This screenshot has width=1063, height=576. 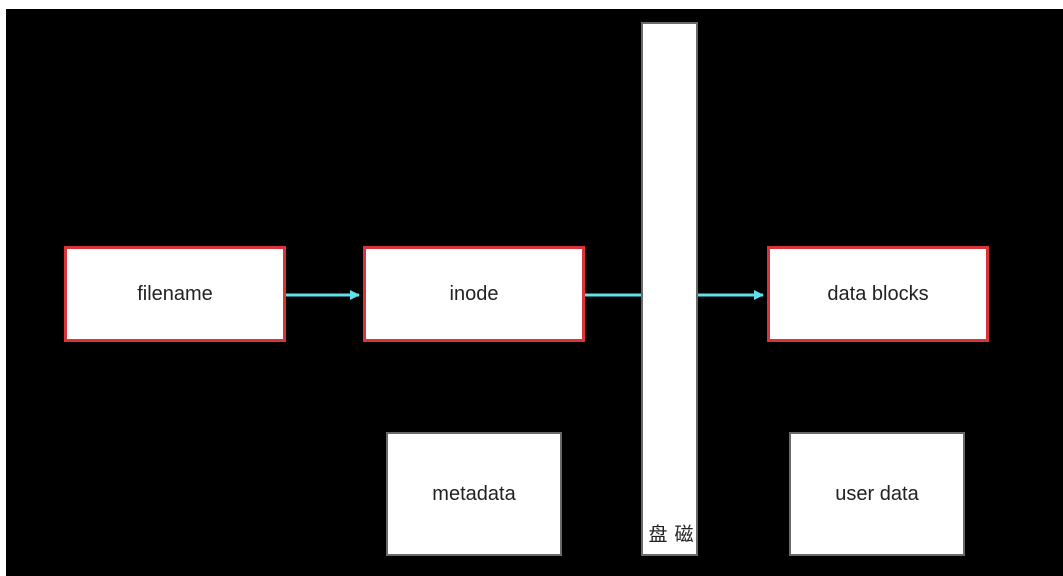 What do you see at coordinates (669, 289) in the screenshot?
I see `disk-bar: 磁盘` at bounding box center [669, 289].